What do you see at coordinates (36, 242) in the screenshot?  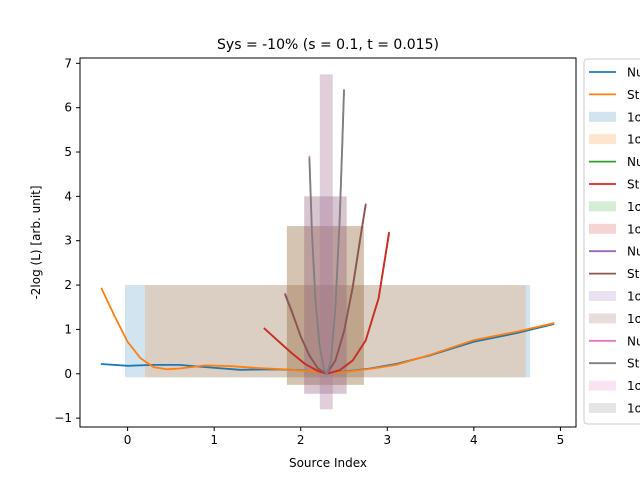 I see `y-axis-label: -2log (L) [arb. unit]` at bounding box center [36, 242].